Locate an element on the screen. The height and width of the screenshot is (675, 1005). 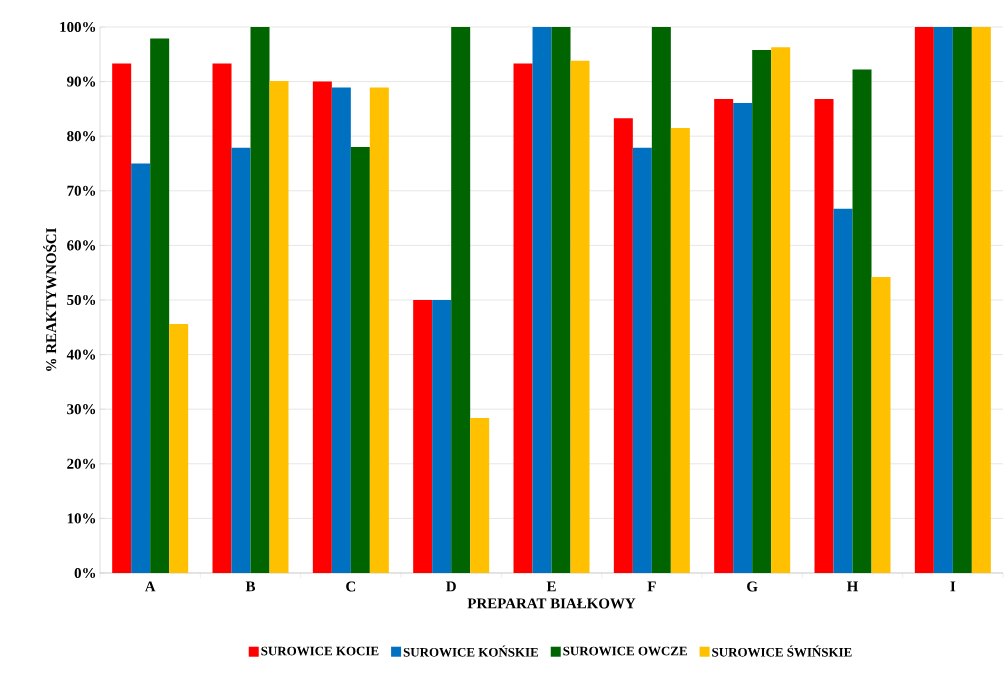
x-tick-label: H is located at coordinates (852, 586).